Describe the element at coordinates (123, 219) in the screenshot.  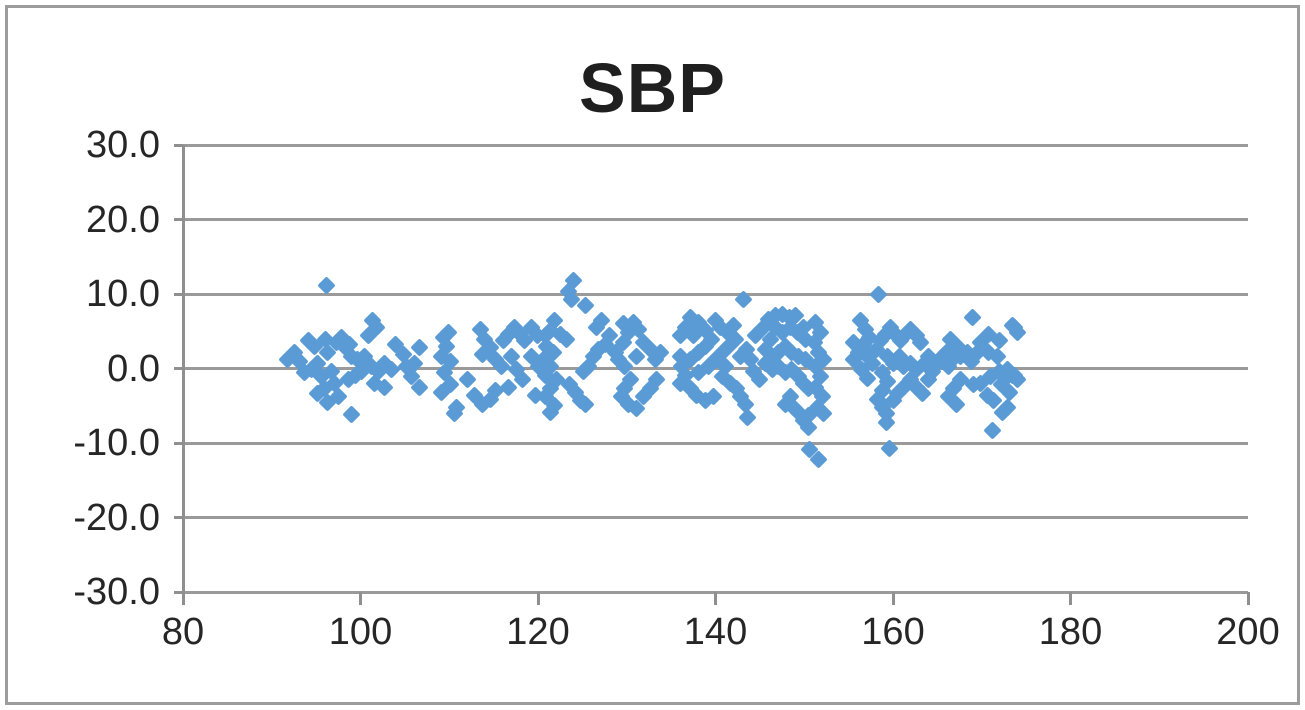
I see `y-tick-label: 20.0` at that location.